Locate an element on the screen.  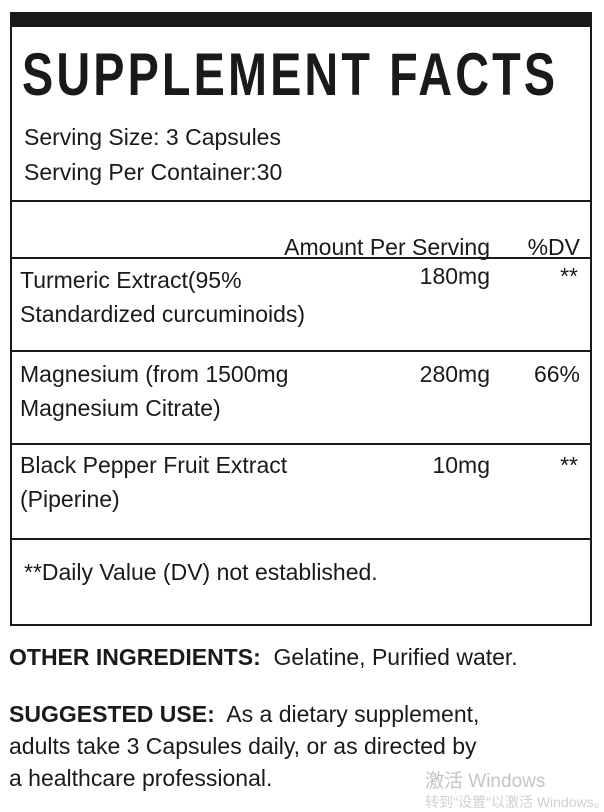
ingredient-name: Standardized curcuminoids) is located at coordinates (163, 314).